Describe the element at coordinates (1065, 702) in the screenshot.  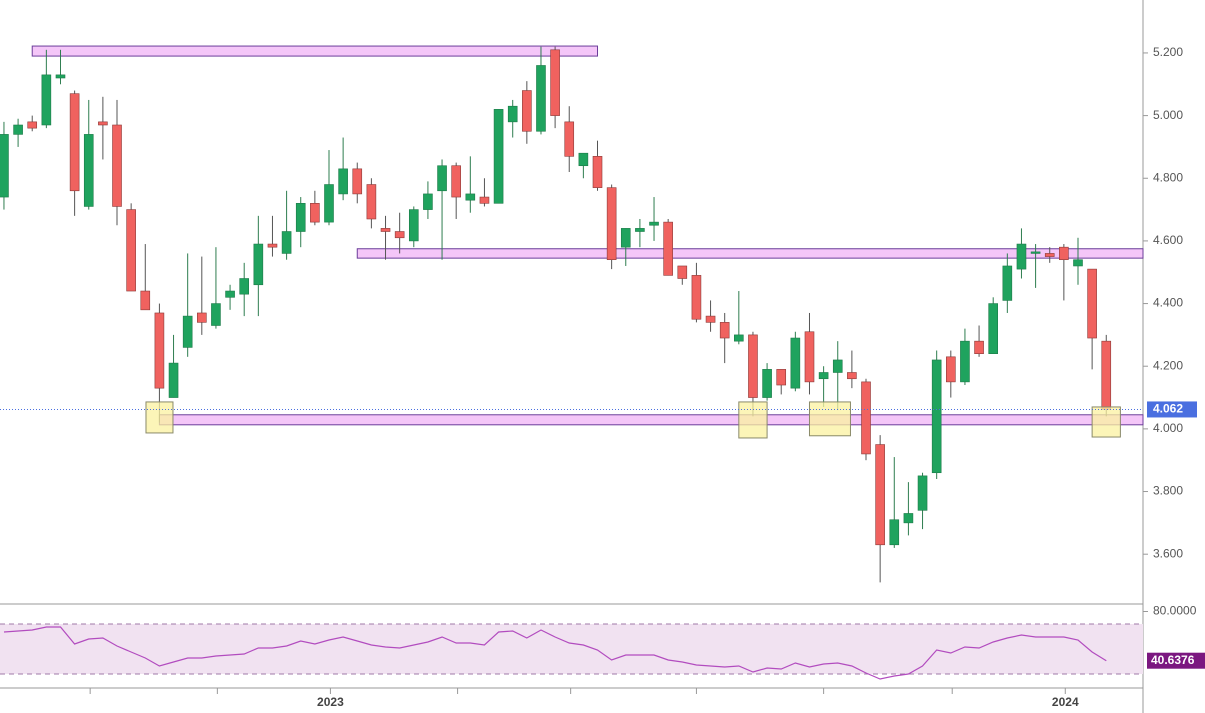
I see `x-tick-label: 2024` at that location.